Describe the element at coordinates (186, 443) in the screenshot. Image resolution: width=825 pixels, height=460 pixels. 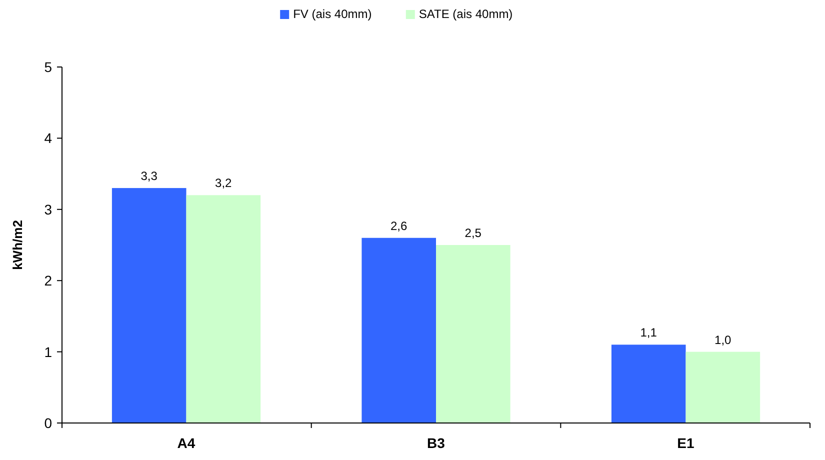
I see `x-tick-label: A4` at that location.